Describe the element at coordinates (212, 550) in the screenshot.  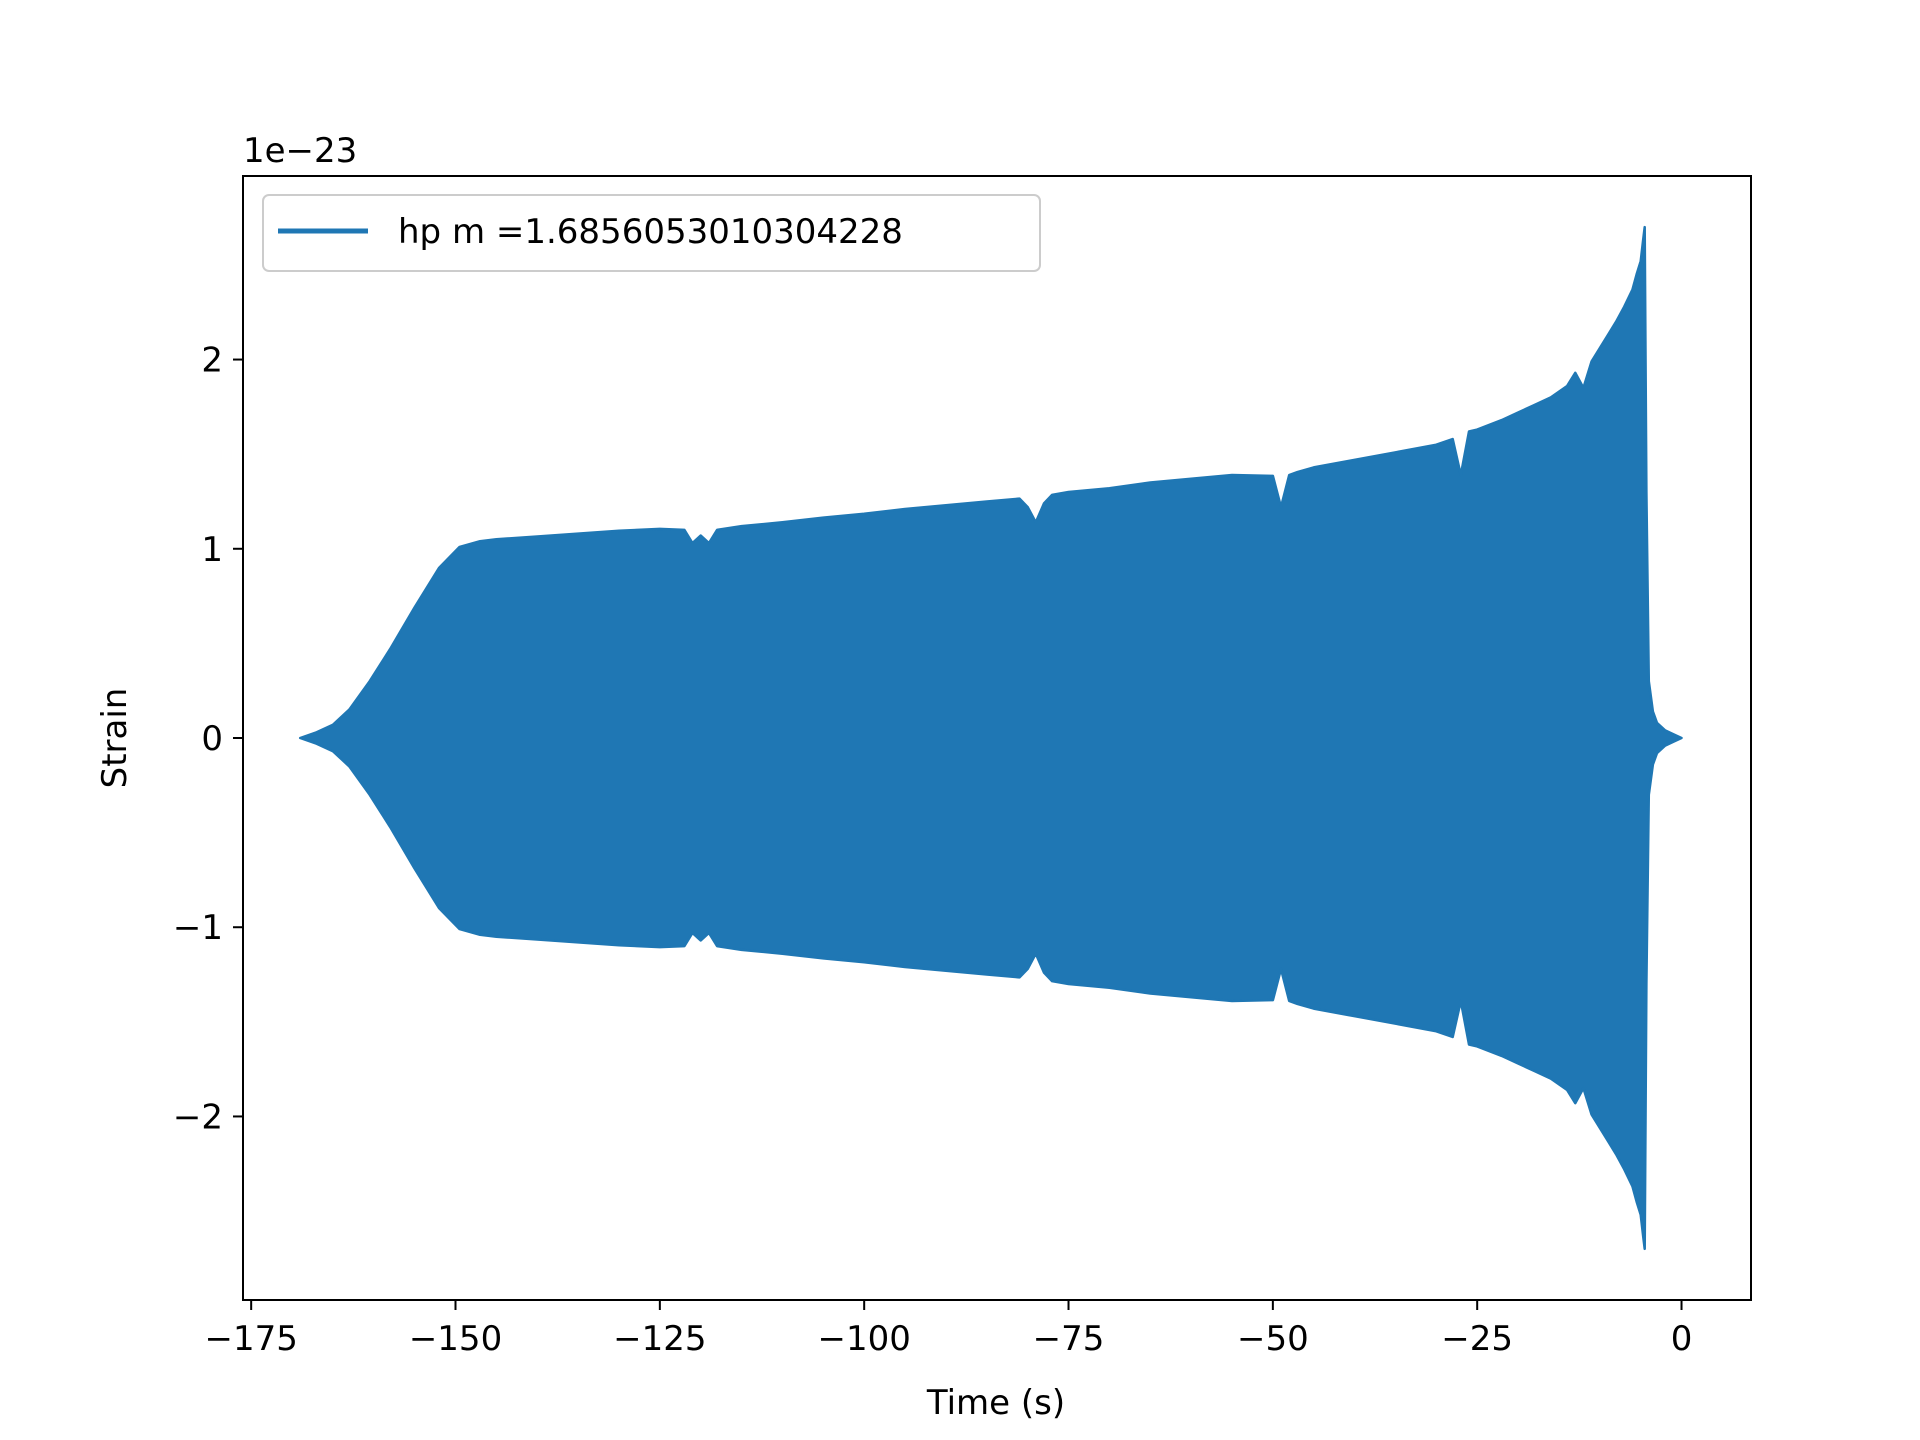
I see `y-tick-label: 1` at that location.